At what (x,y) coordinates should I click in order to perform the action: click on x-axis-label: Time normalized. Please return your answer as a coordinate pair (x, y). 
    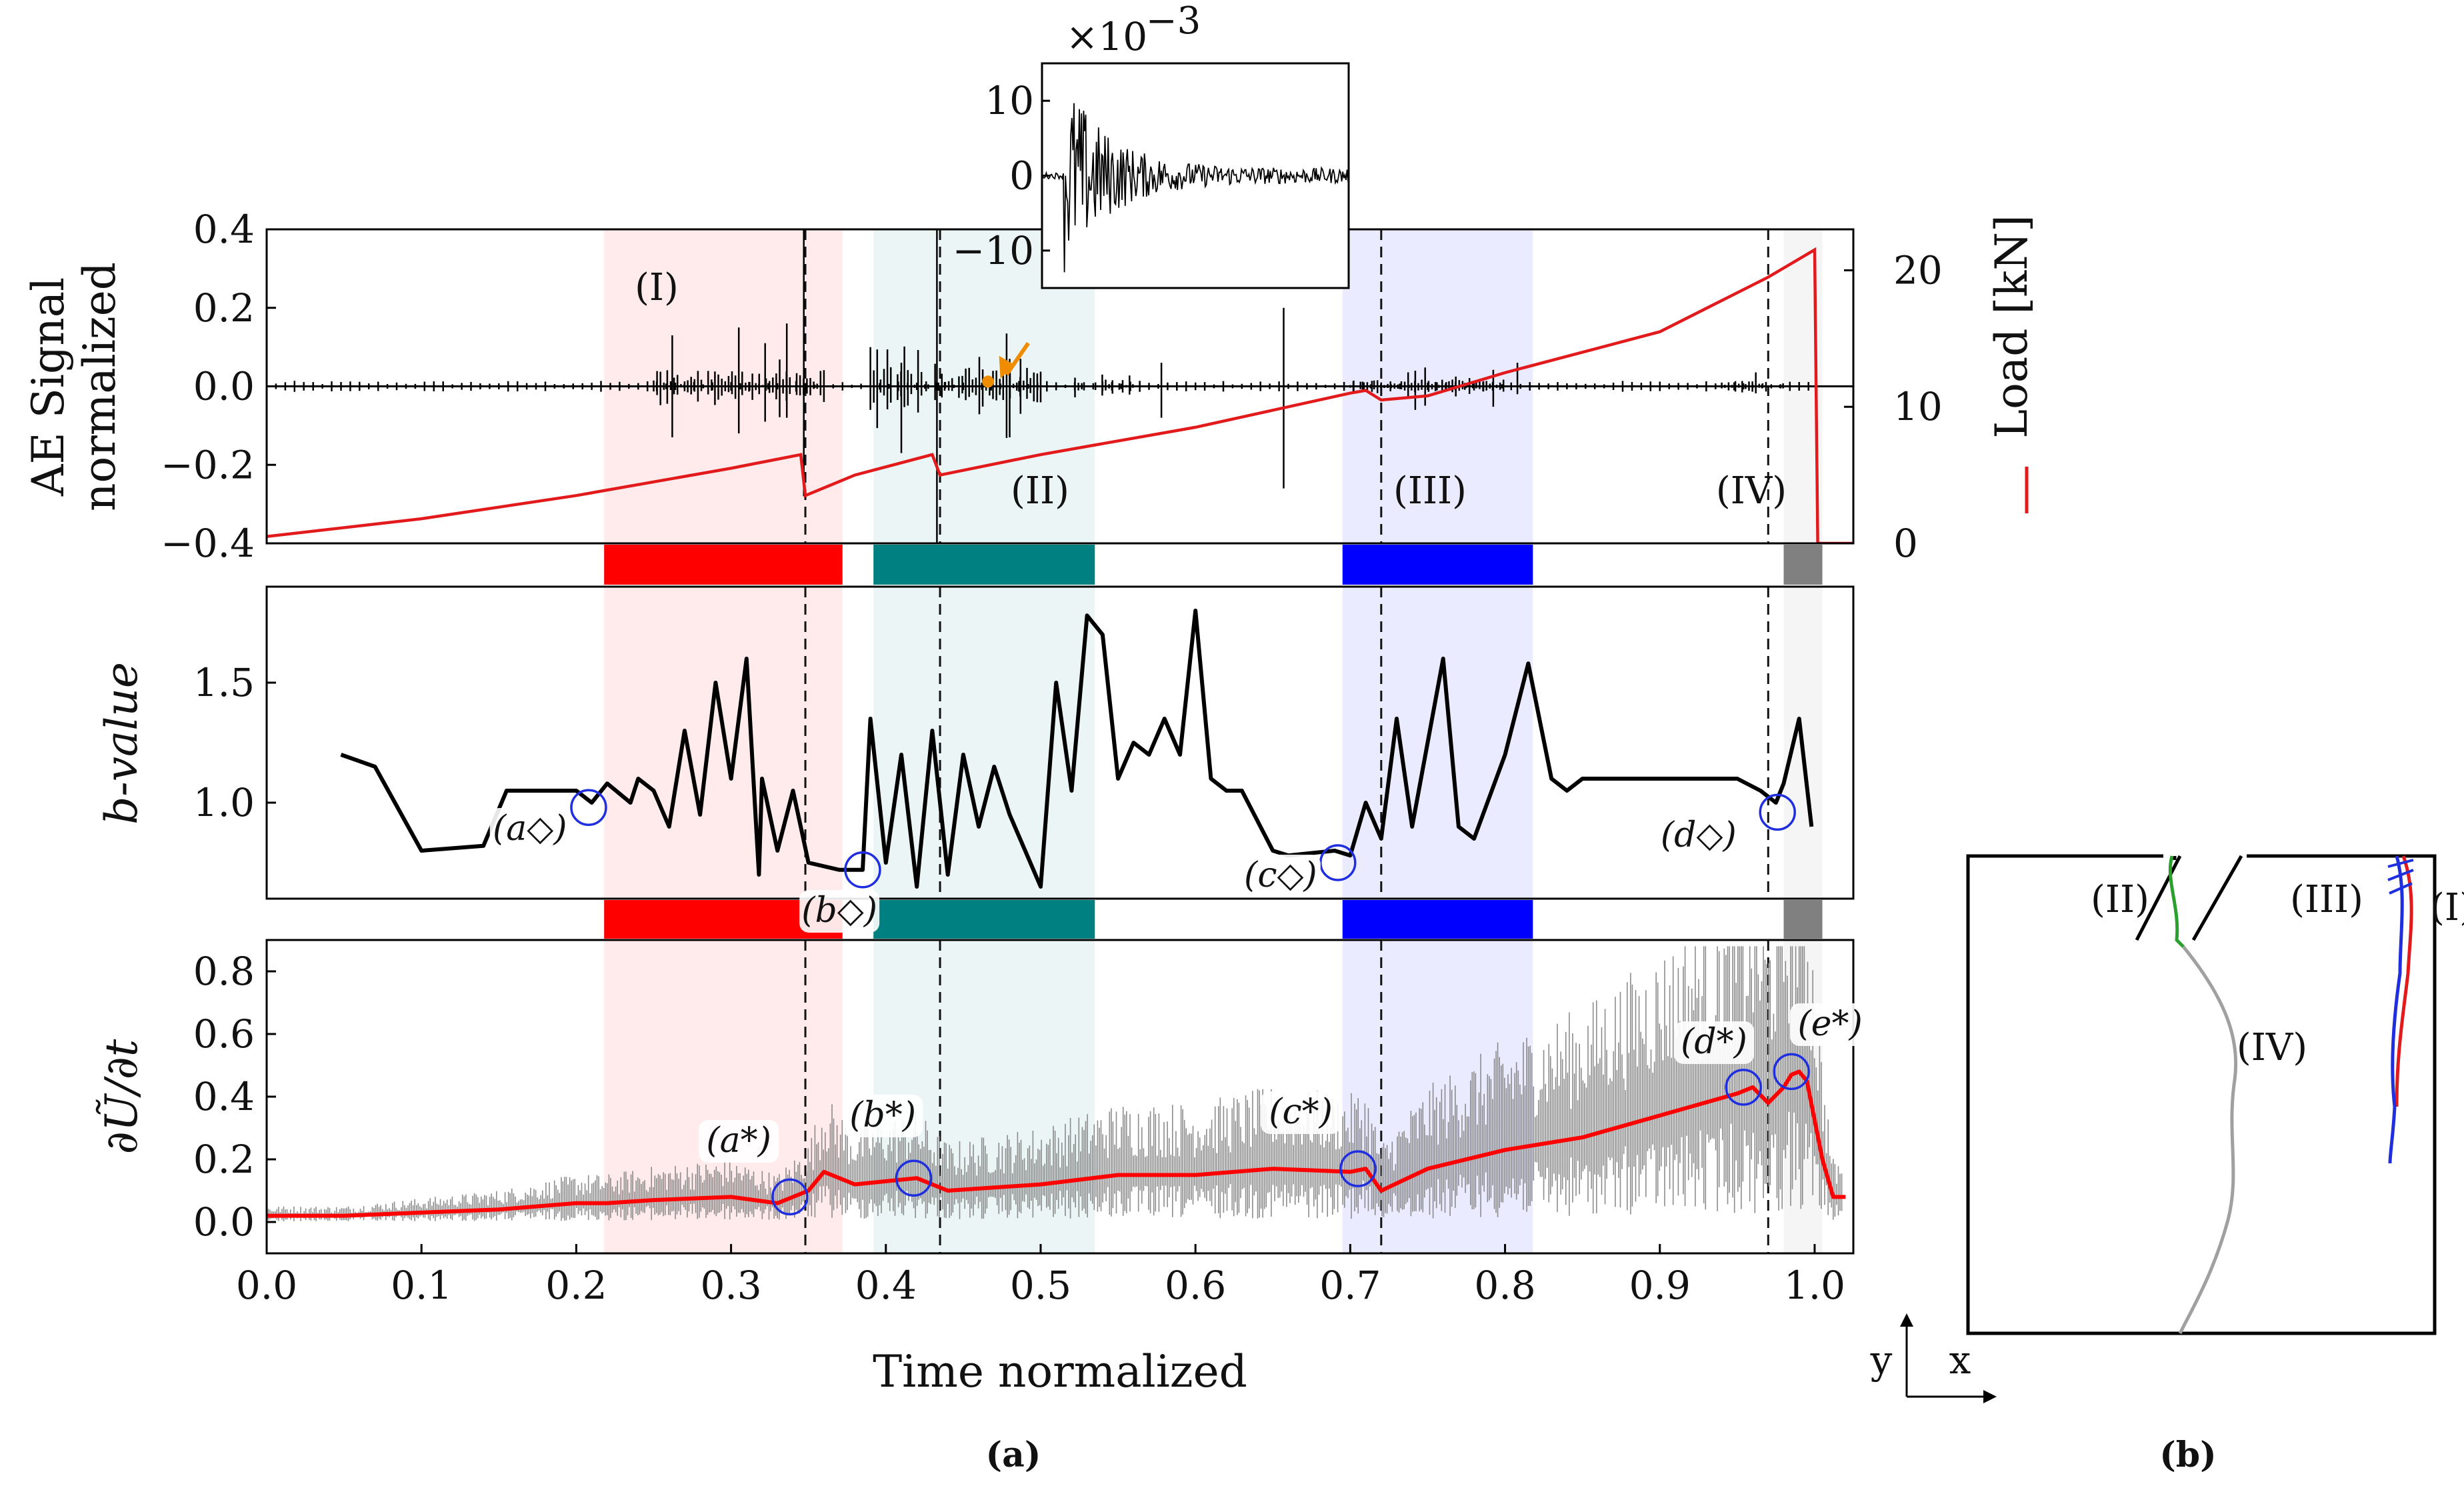
    Looking at the image, I should click on (1060, 1371).